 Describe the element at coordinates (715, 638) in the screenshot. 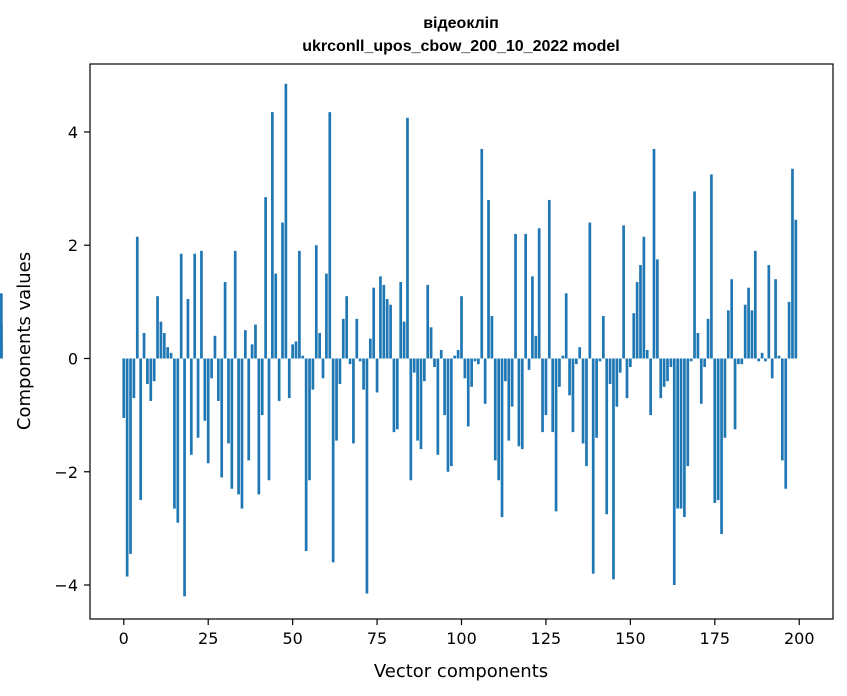

I see `x-tick-label: 175` at that location.